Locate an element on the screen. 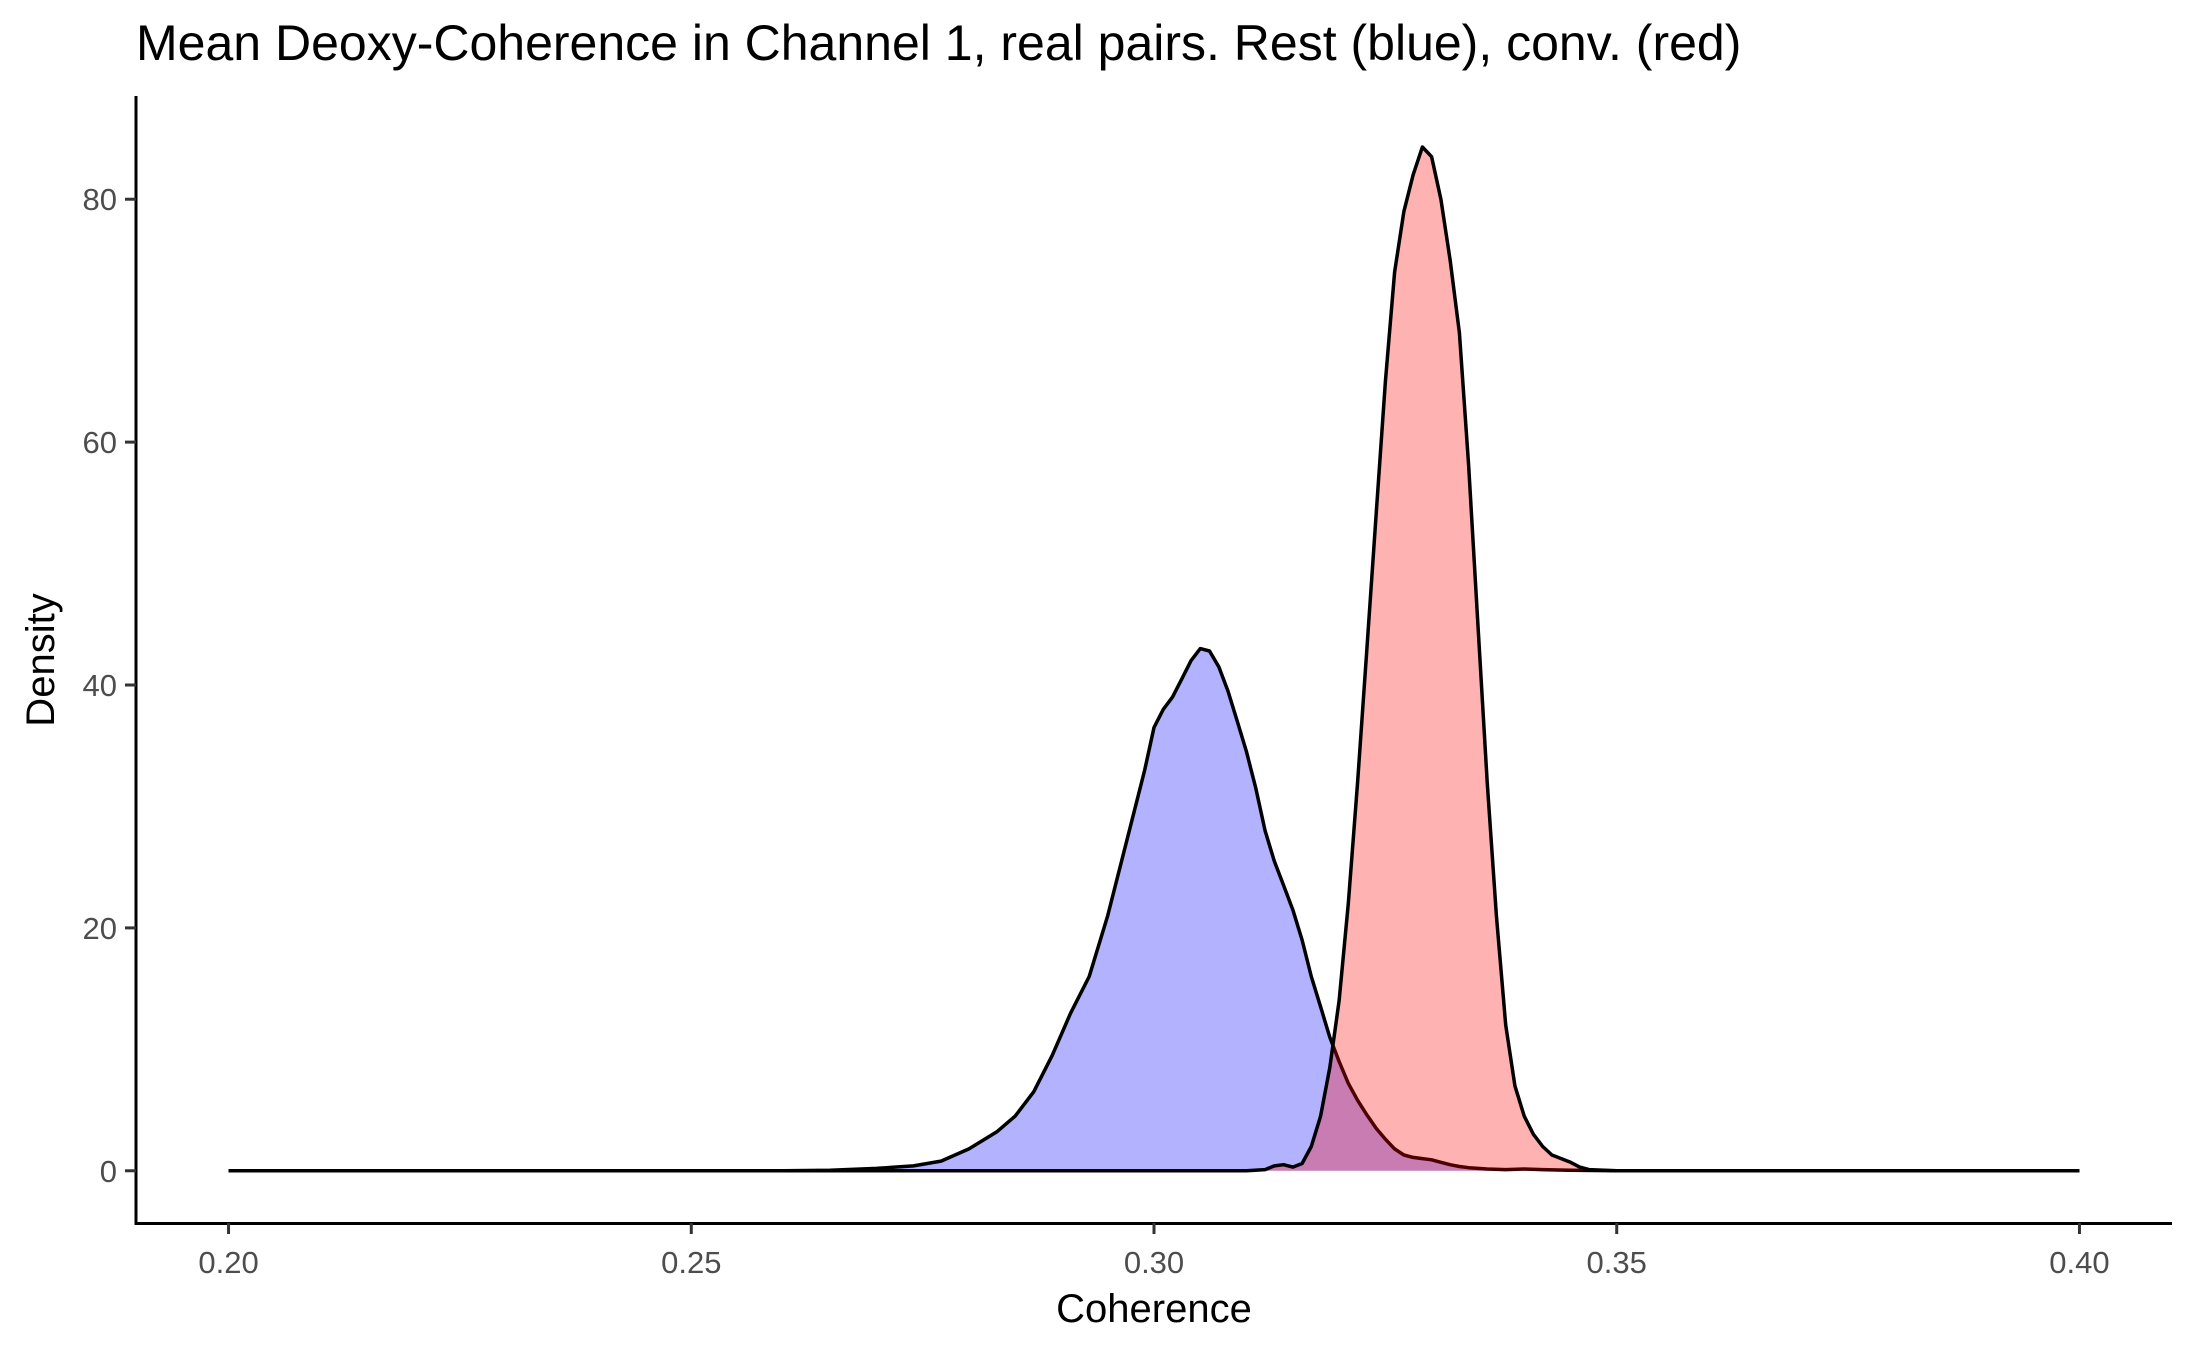  y-tick-label: 80 is located at coordinates (100, 199).